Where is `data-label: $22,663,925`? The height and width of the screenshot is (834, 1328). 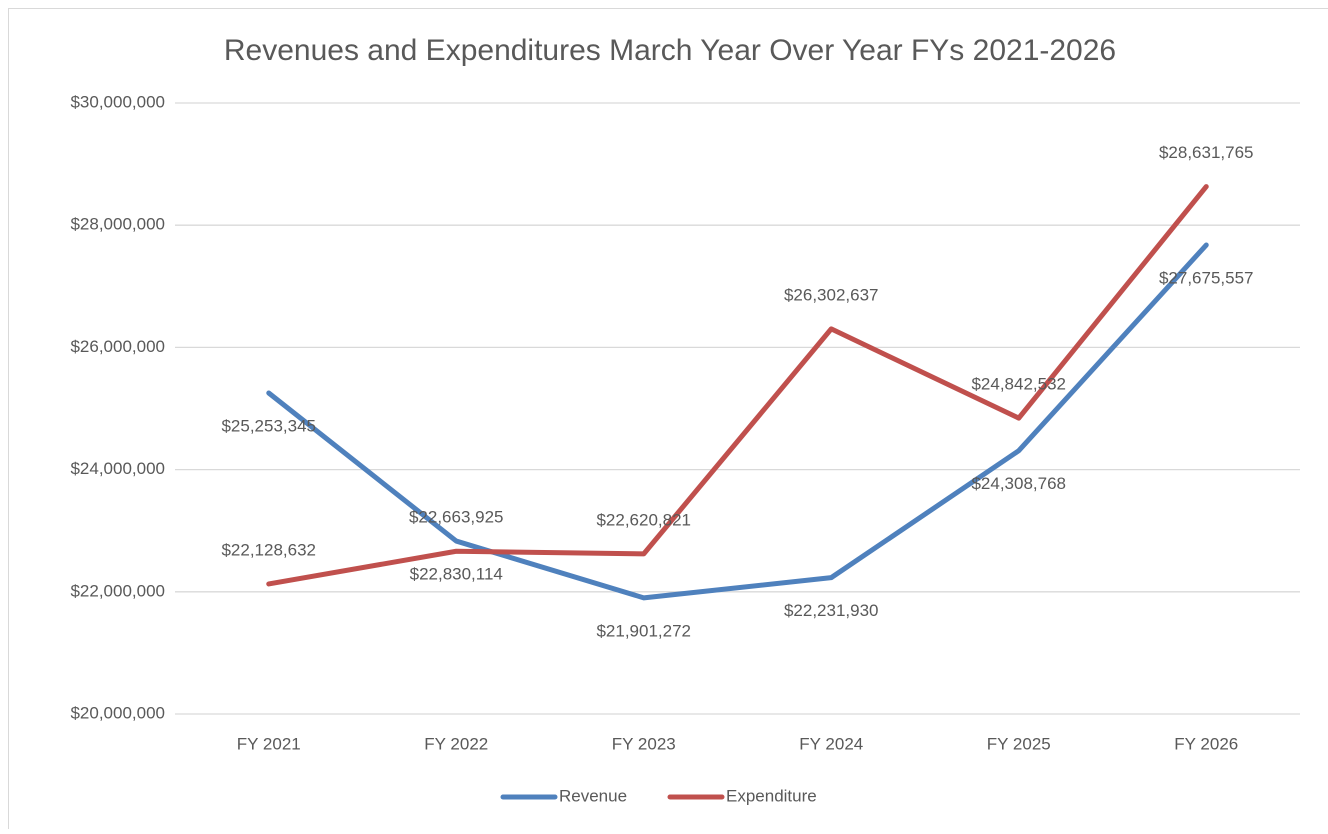
data-label: $22,663,925 is located at coordinates (456, 517).